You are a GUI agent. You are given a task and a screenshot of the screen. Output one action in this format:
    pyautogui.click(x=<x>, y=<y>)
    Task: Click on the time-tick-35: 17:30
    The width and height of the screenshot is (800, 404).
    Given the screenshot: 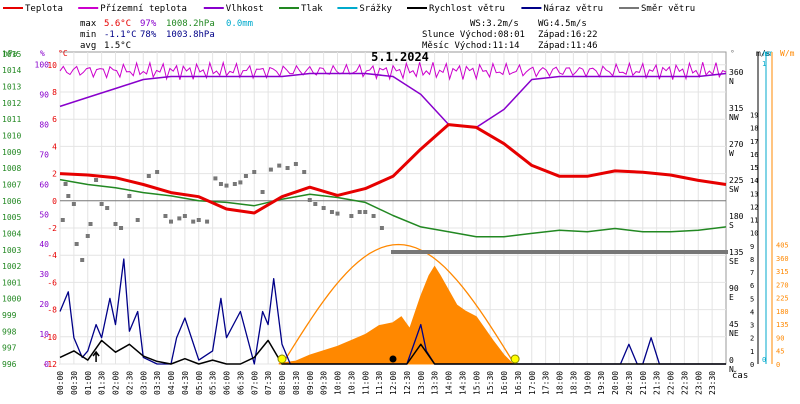 What is the action you would take?
    pyautogui.click(x=546, y=383)
    